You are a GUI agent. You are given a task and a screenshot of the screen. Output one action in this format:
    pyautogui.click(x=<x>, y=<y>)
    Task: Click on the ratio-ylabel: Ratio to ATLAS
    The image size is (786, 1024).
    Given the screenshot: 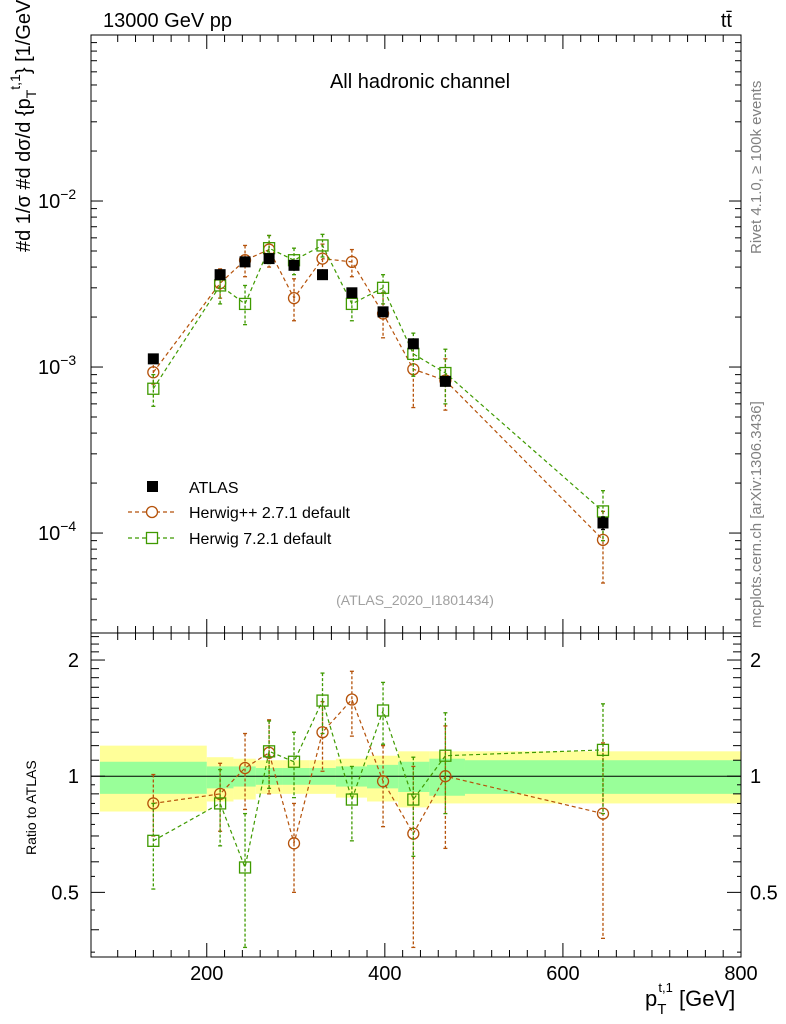 What is the action you would take?
    pyautogui.click(x=31, y=807)
    